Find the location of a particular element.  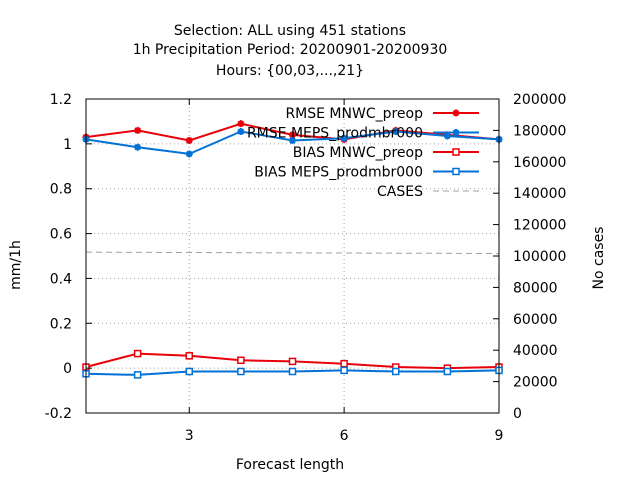

x-tick-label: 9 is located at coordinates (499, 436).